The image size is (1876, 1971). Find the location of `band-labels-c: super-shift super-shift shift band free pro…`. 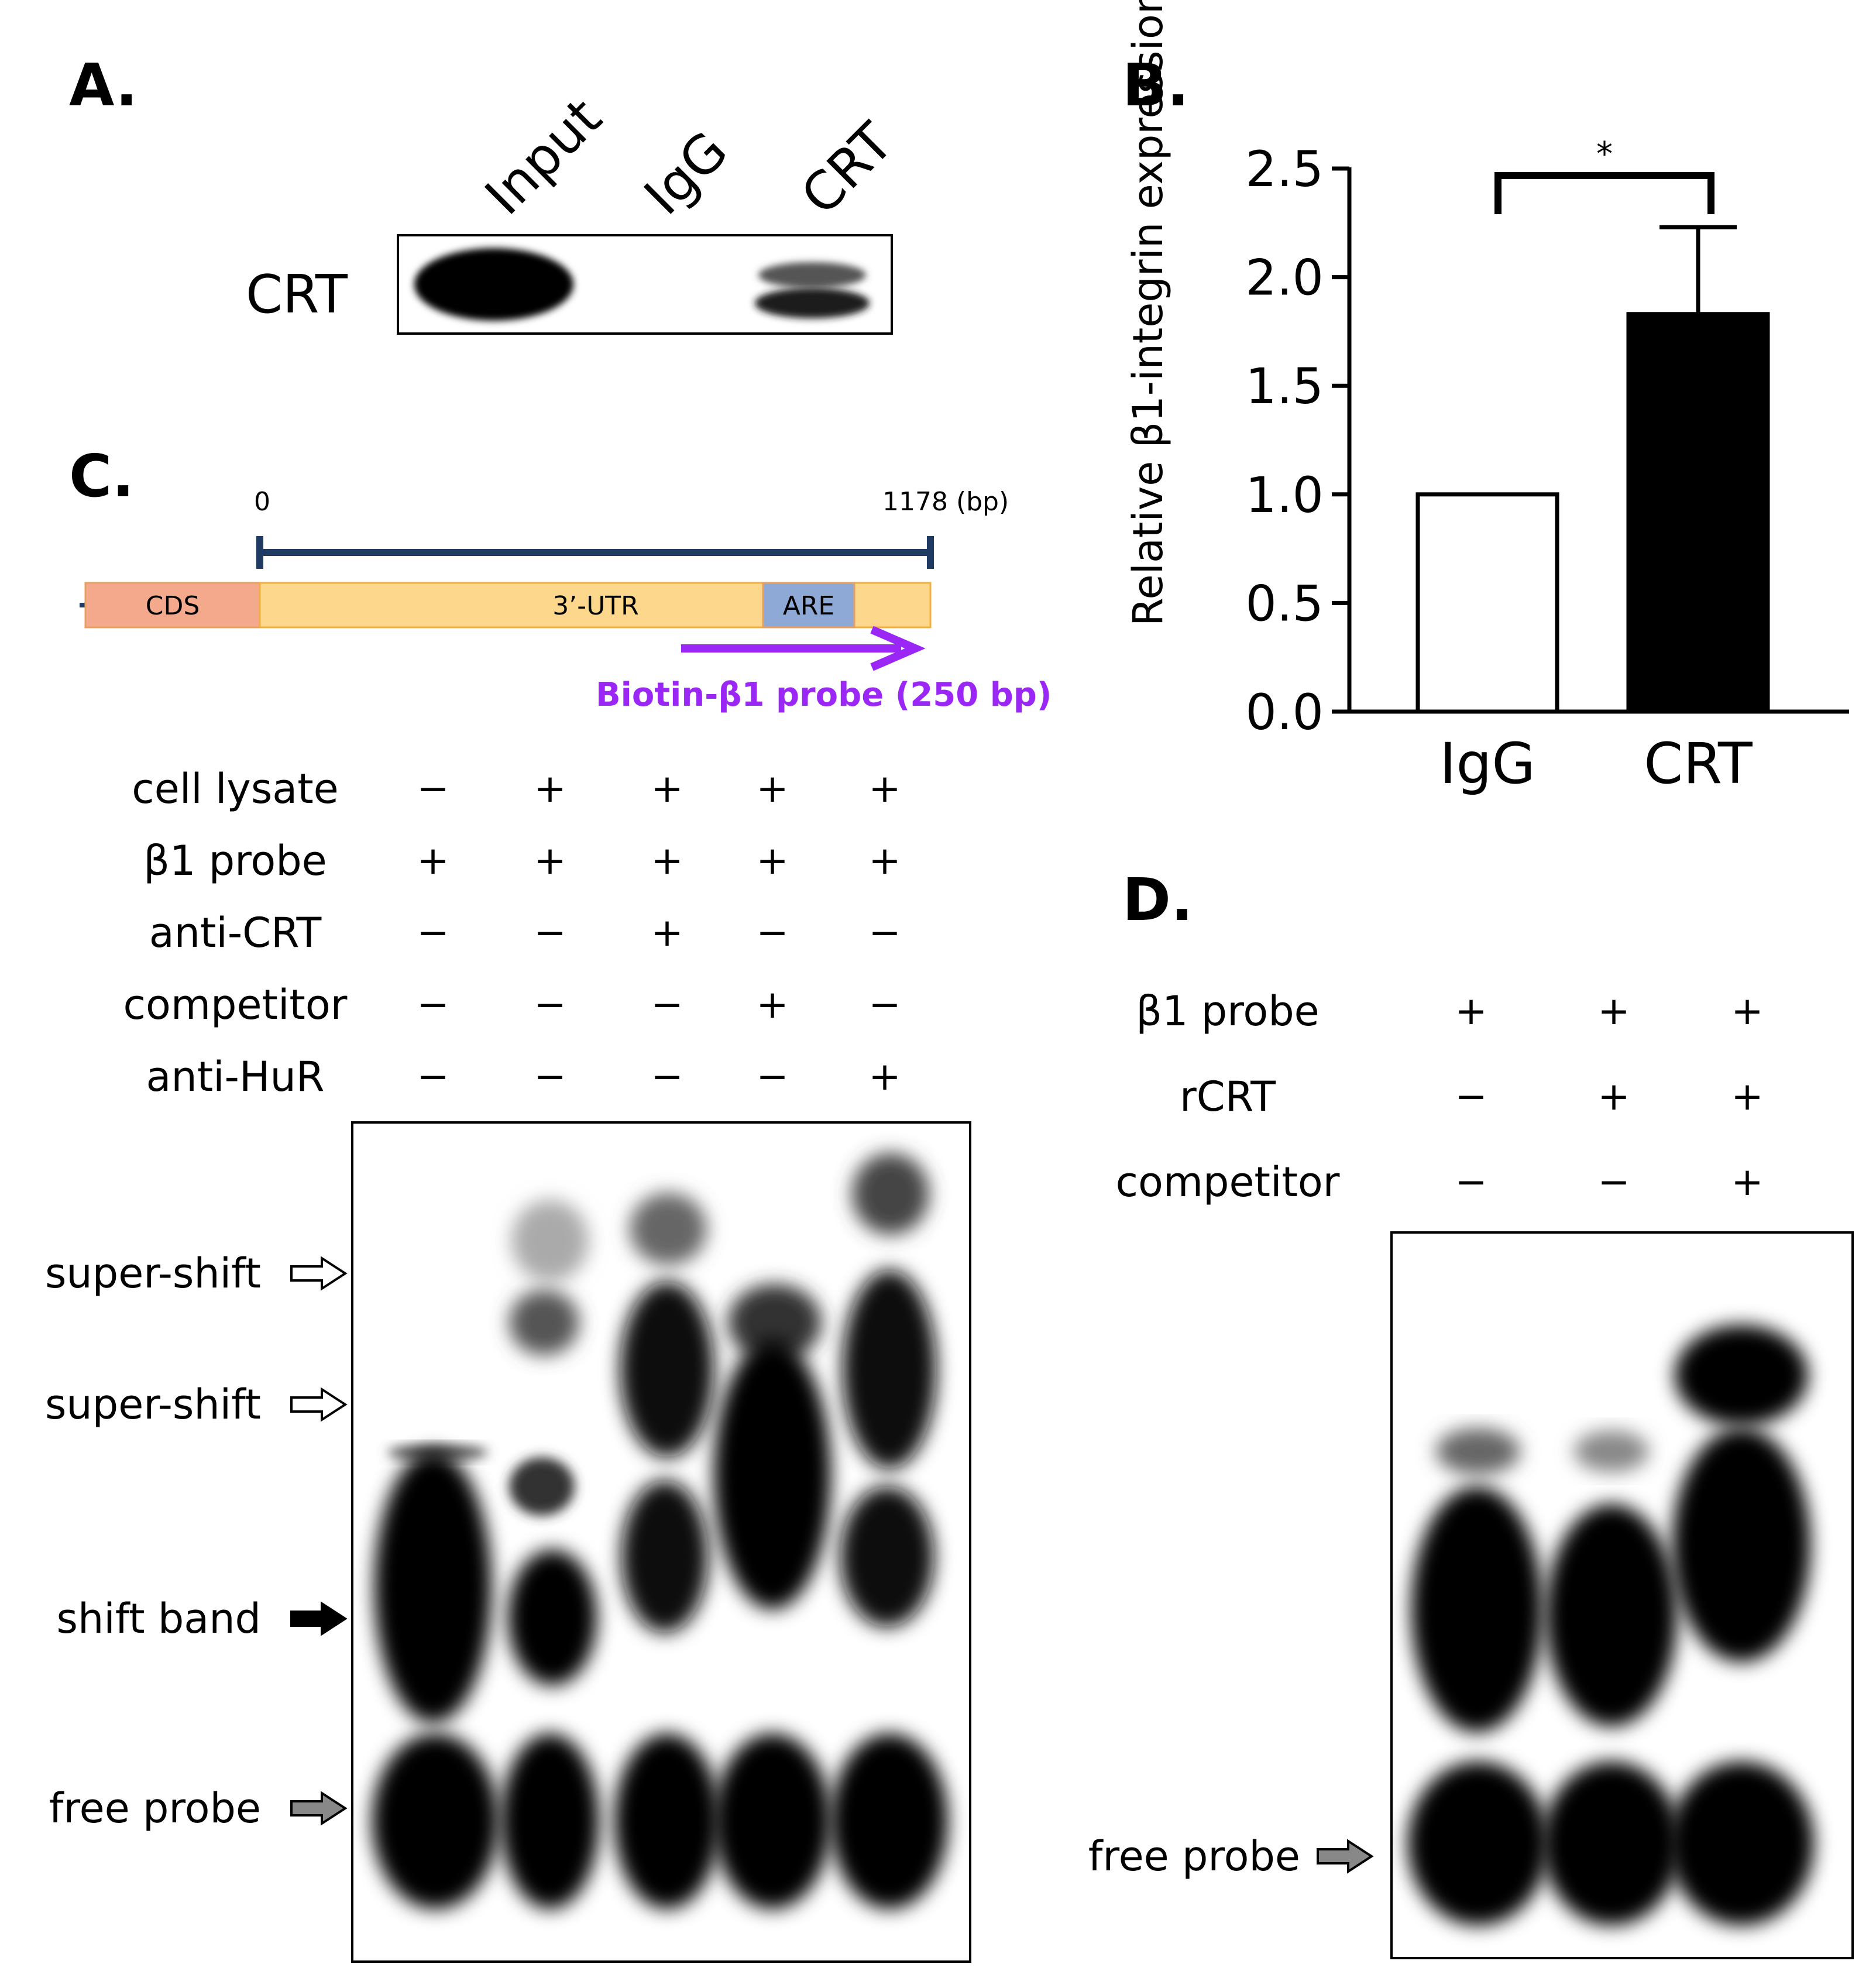

band-labels-c: super-shift super-shift shift band free pro… is located at coordinates (197, 1541).